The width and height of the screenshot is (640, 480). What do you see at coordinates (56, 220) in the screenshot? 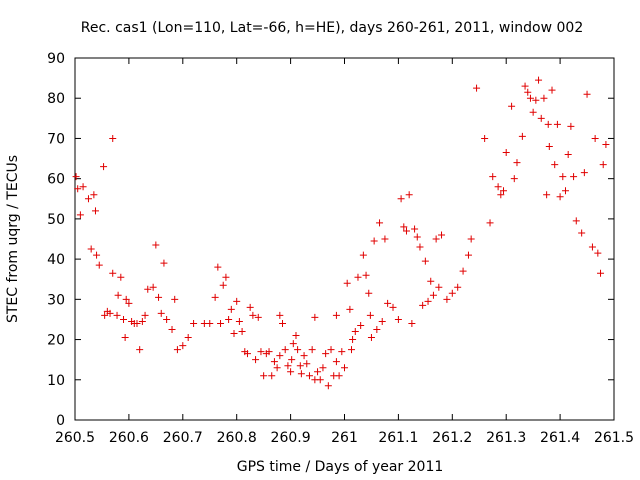
I see `y-tick-label: 50` at bounding box center [56, 220].